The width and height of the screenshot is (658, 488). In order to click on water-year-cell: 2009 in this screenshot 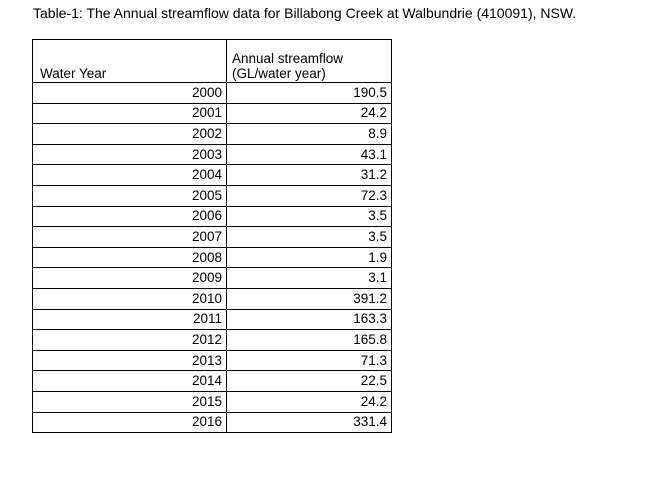, I will do `click(129, 278)`.